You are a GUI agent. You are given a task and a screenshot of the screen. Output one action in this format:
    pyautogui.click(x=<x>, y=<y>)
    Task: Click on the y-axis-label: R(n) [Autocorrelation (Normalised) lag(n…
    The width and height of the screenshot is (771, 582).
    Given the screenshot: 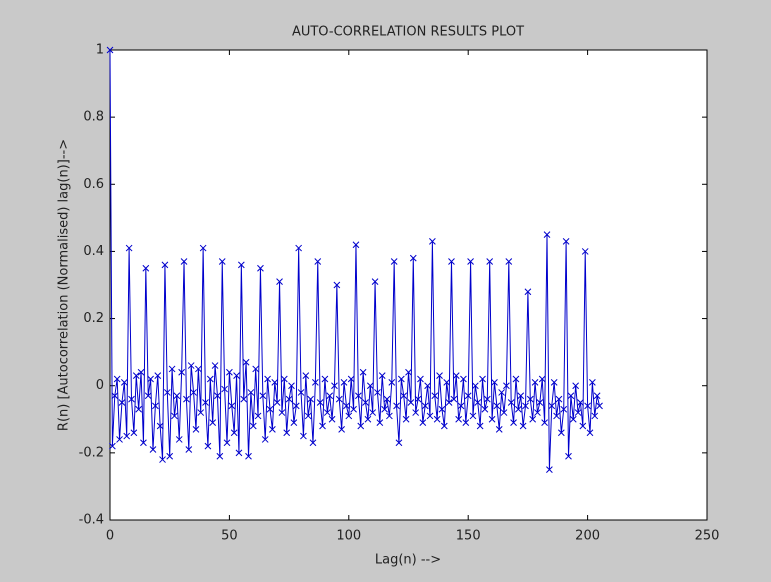 What is the action you would take?
    pyautogui.click(x=64, y=285)
    